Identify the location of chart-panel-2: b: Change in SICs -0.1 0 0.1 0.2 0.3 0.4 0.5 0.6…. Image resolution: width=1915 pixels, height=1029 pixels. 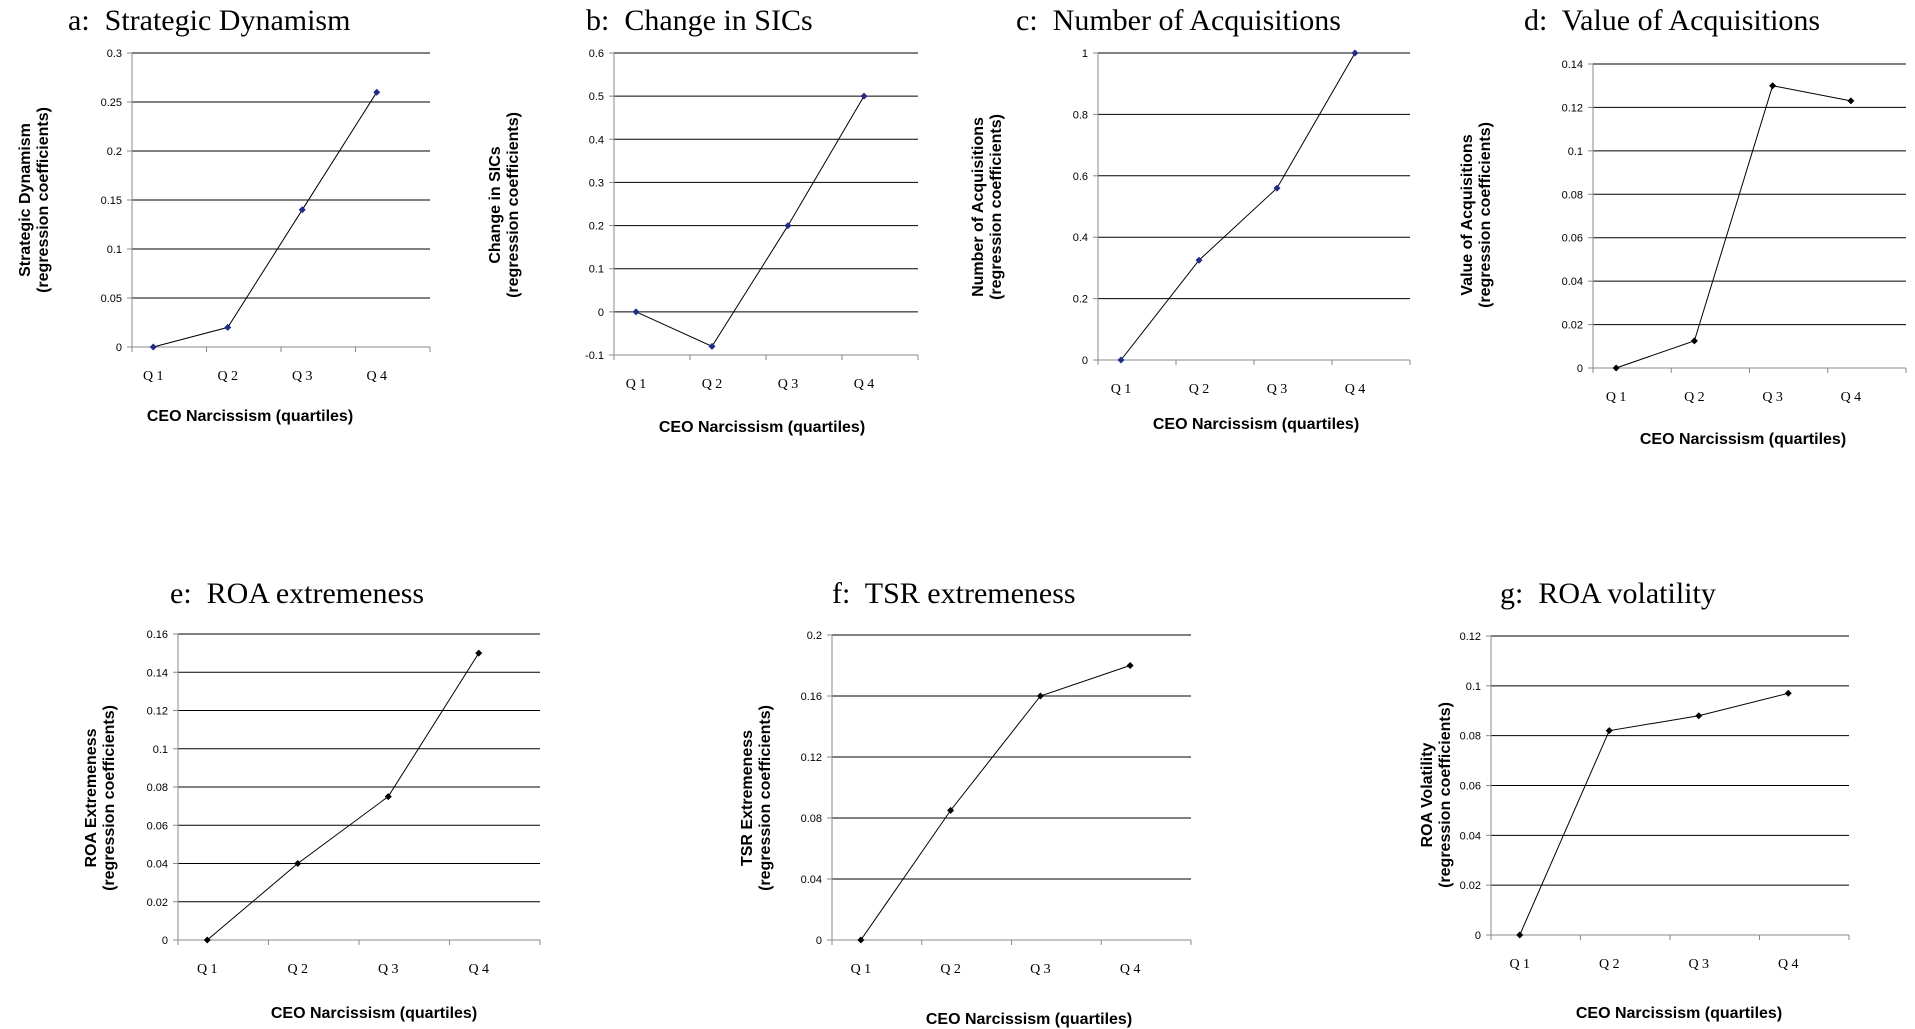
(703, 220).